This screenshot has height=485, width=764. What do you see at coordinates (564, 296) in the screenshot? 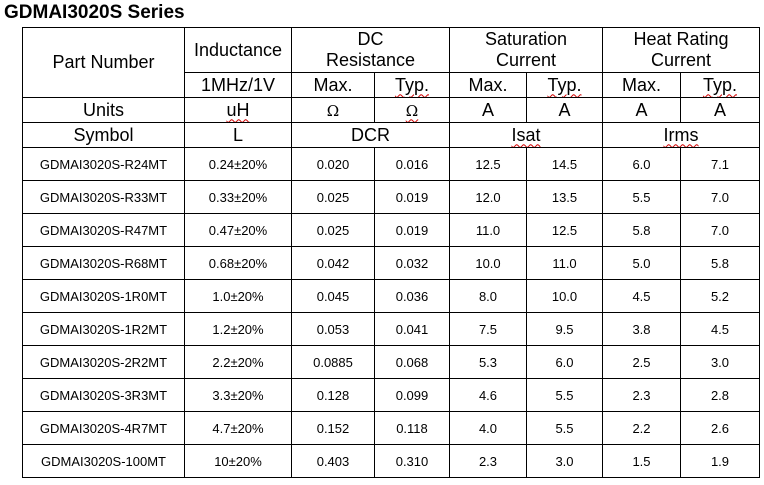
I see `cell-isat-typ: 10.0` at bounding box center [564, 296].